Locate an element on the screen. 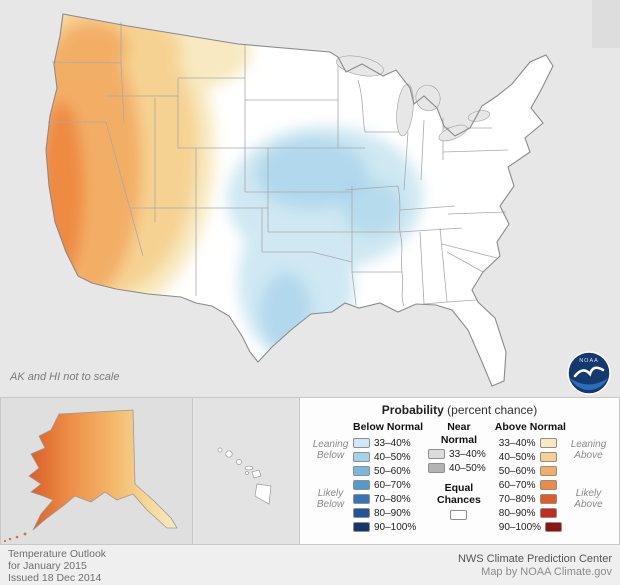 This screenshot has height=585, width=620. aleutian-islands is located at coordinates (15, 537).